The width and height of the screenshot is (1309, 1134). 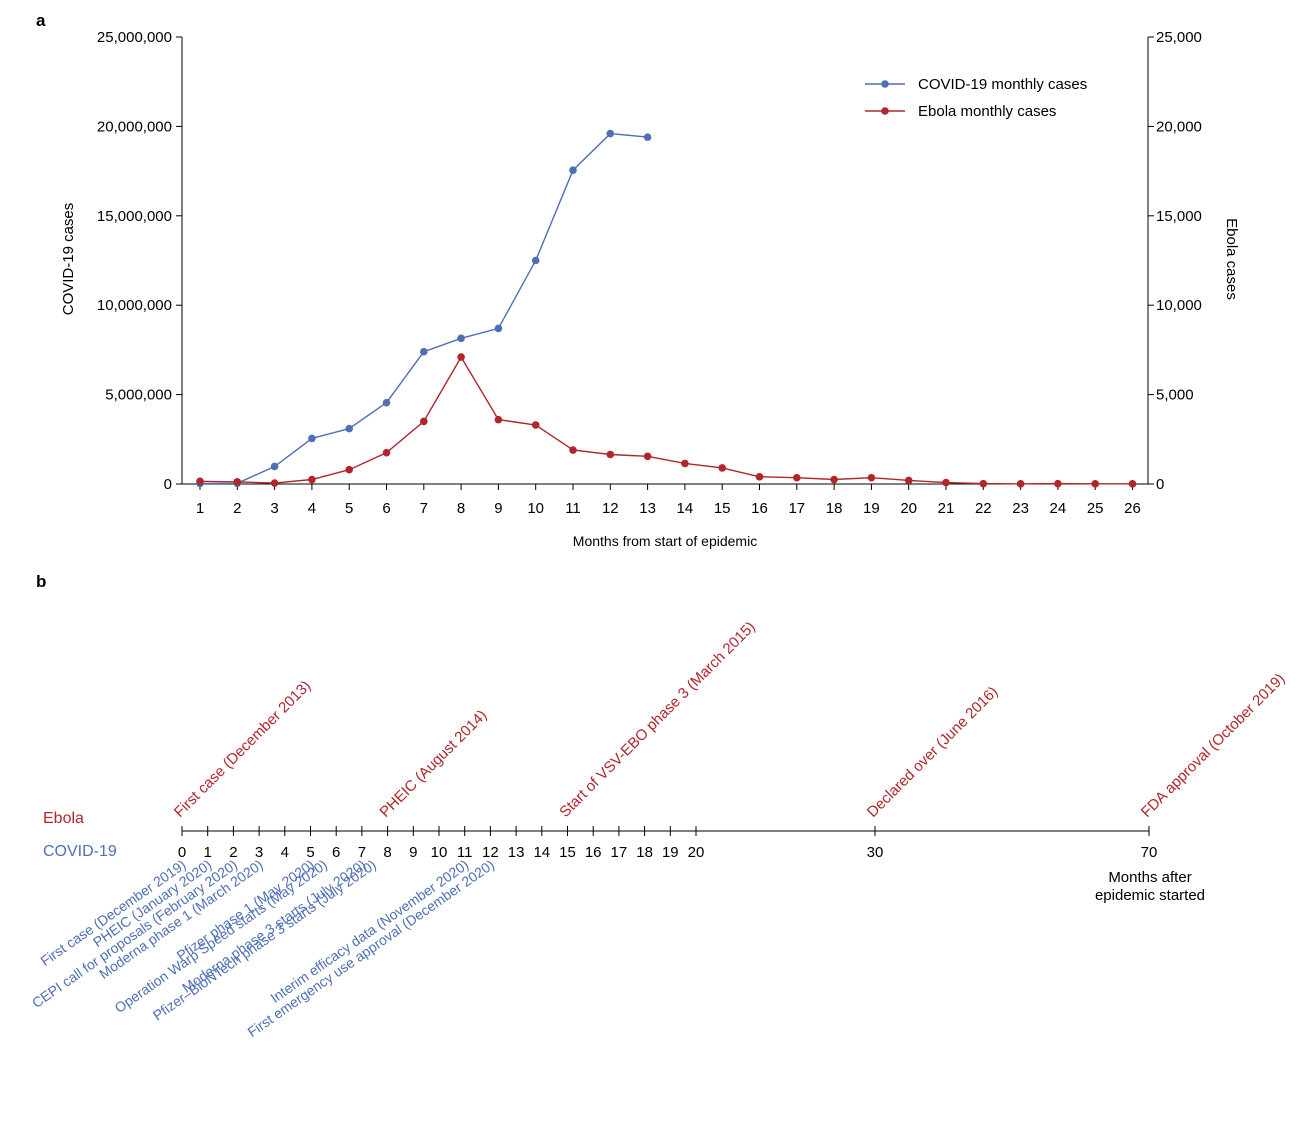 I want to click on y-right-tick-label: 0, so click(x=1160, y=484).